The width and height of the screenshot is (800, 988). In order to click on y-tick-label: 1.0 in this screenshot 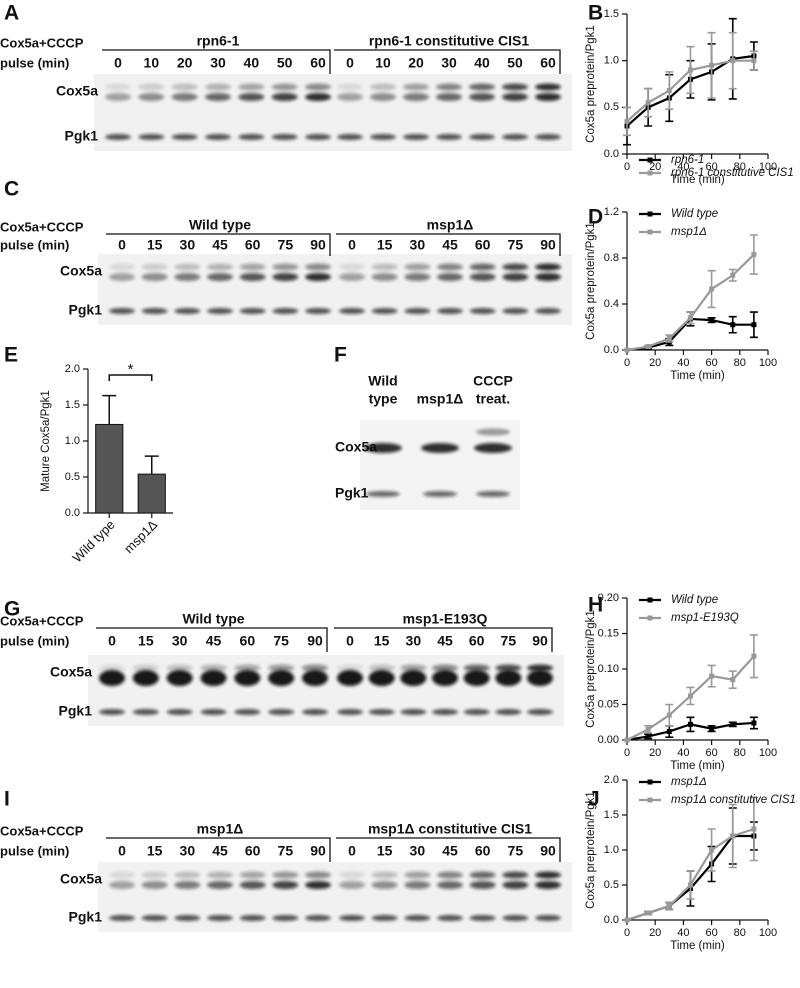, I will do `click(72, 441)`.